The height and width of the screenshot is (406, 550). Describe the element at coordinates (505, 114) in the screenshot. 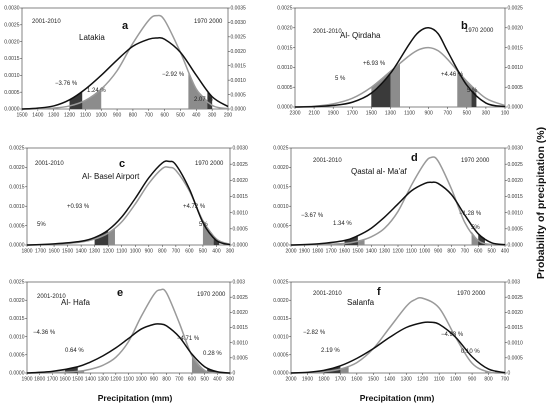

I see `x-tick-label: 100` at that location.